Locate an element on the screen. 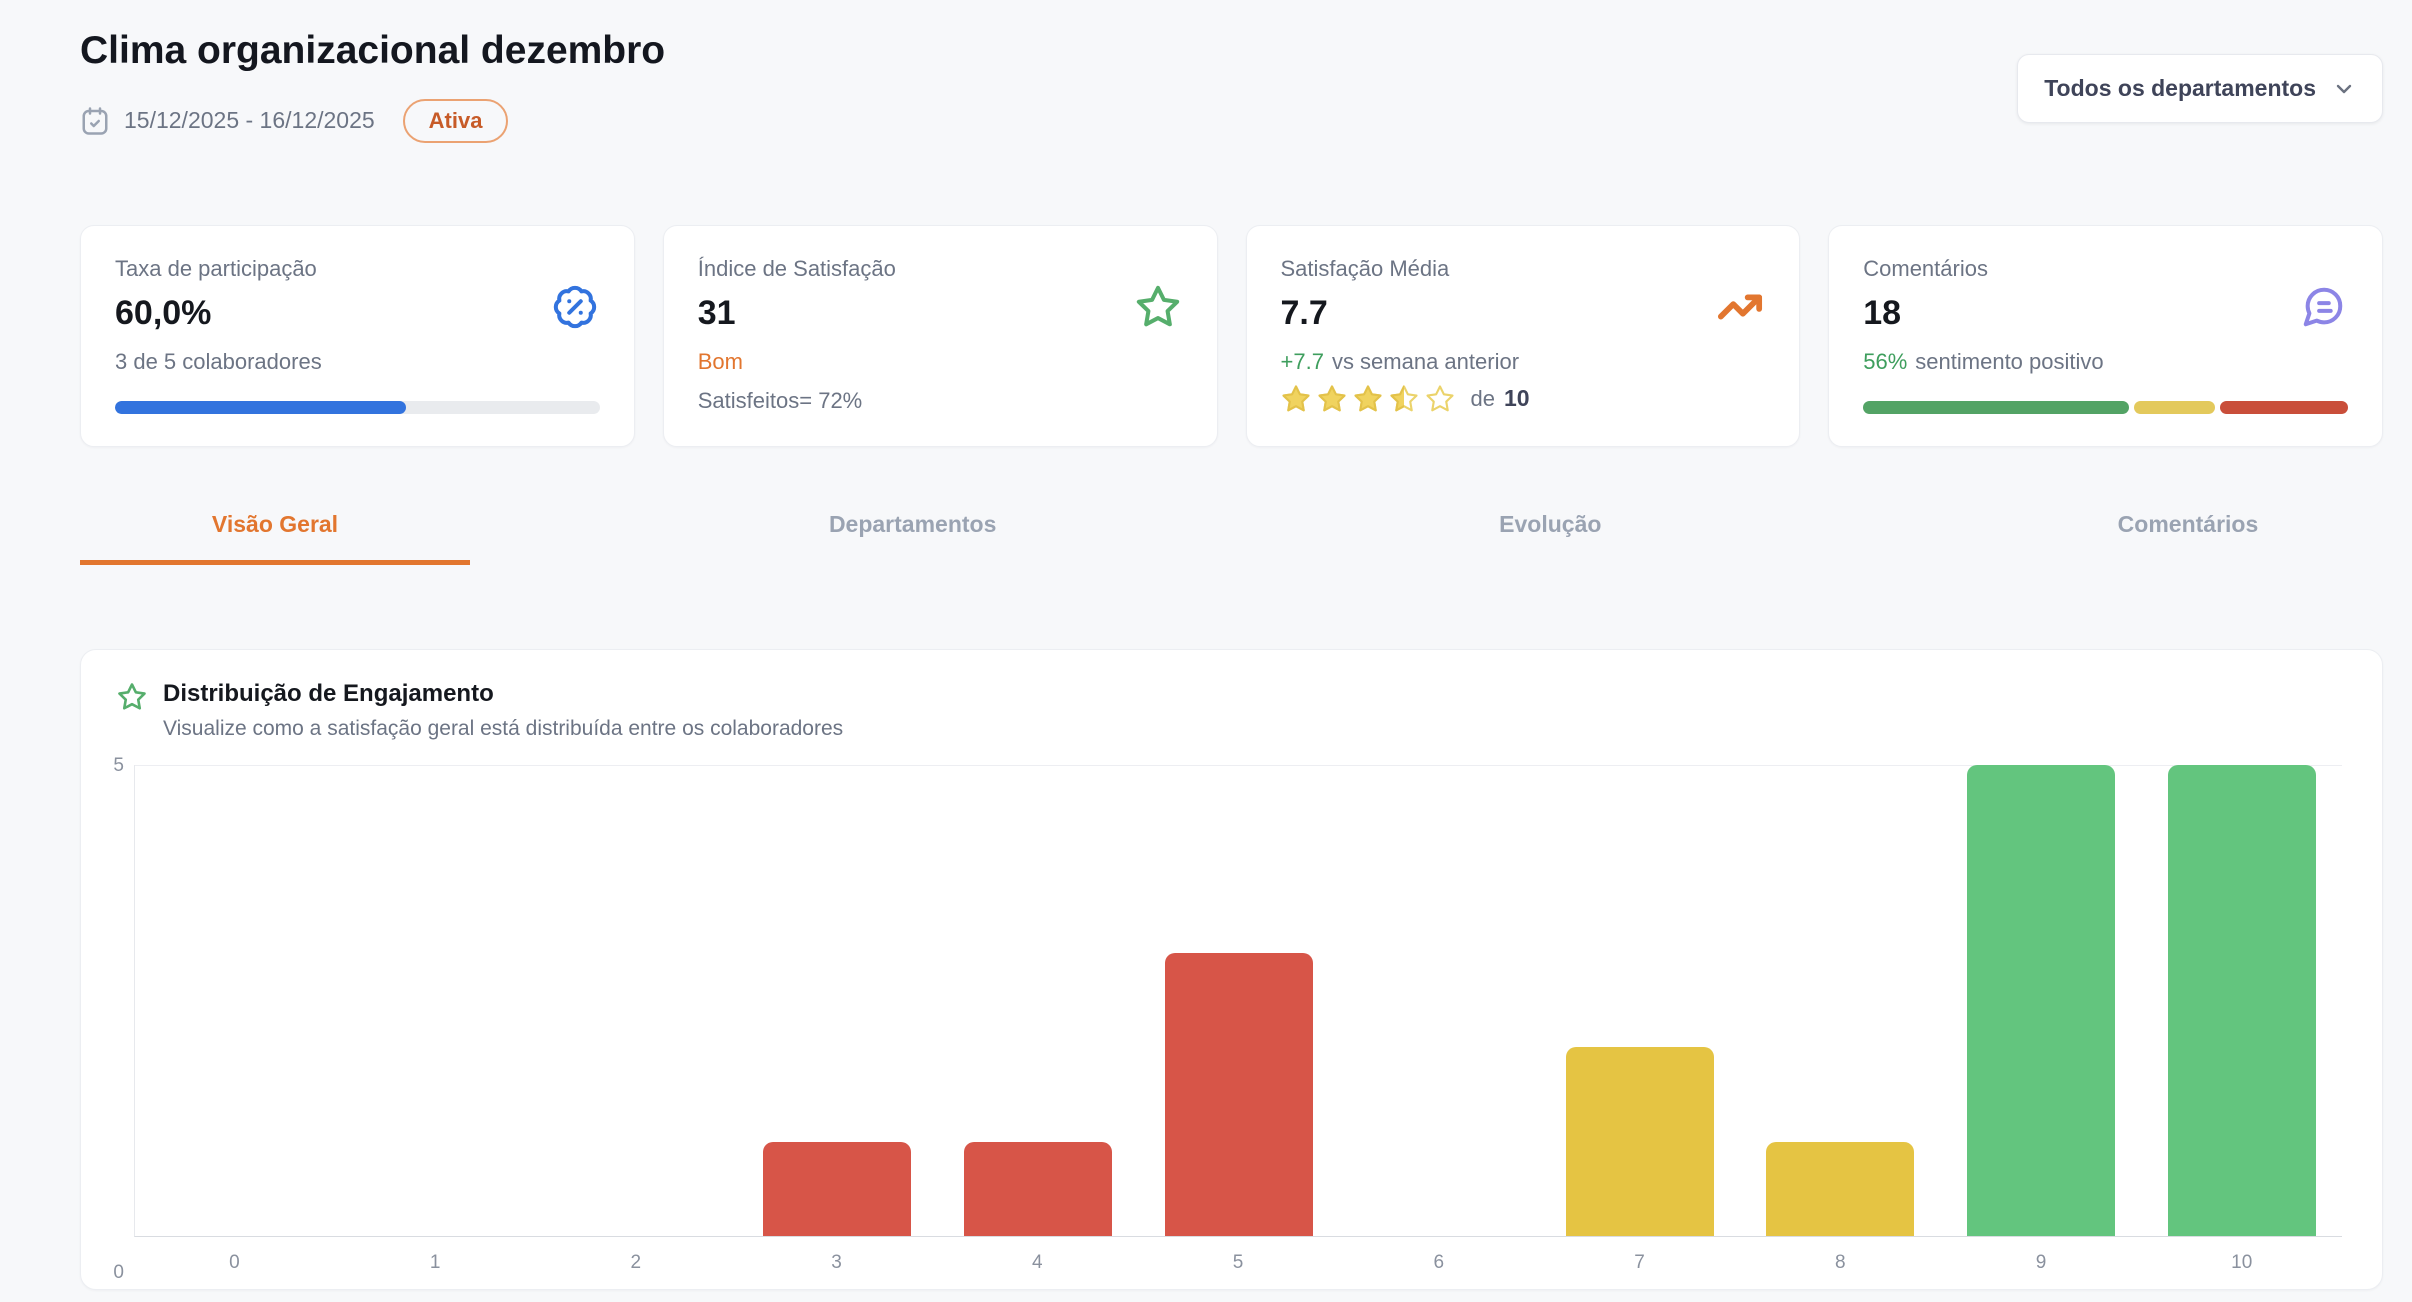 The width and height of the screenshot is (2412, 1302). delta-row: +7.7 vs semana anterior is located at coordinates (1523, 362).